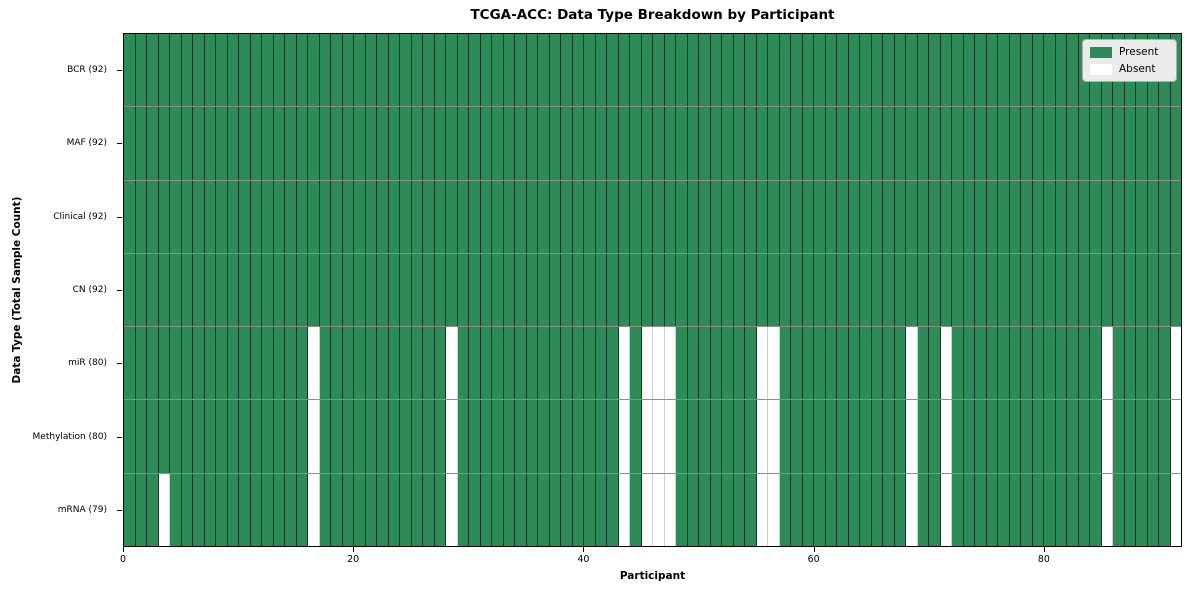  Describe the element at coordinates (652, 576) in the screenshot. I see `x-axis-title: Participant` at that location.